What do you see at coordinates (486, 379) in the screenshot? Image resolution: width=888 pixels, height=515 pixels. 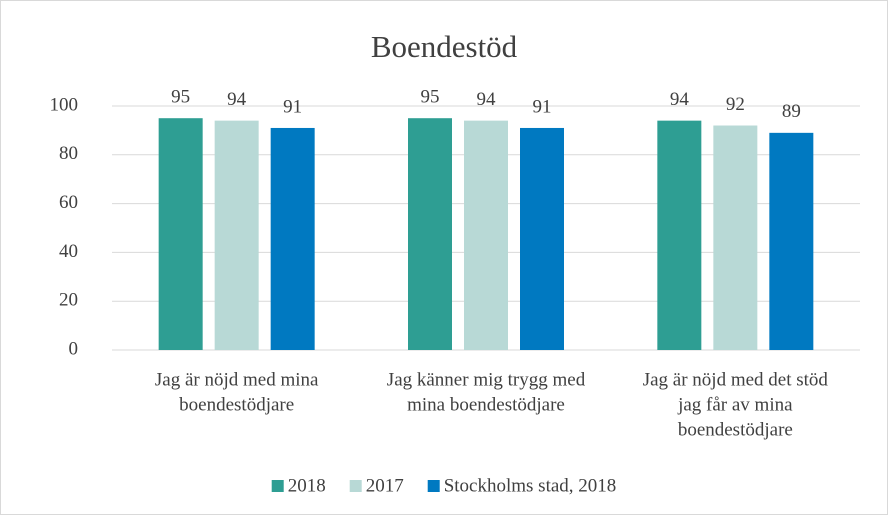 I see `x-tick-label: Jag känner mig trygg med` at bounding box center [486, 379].